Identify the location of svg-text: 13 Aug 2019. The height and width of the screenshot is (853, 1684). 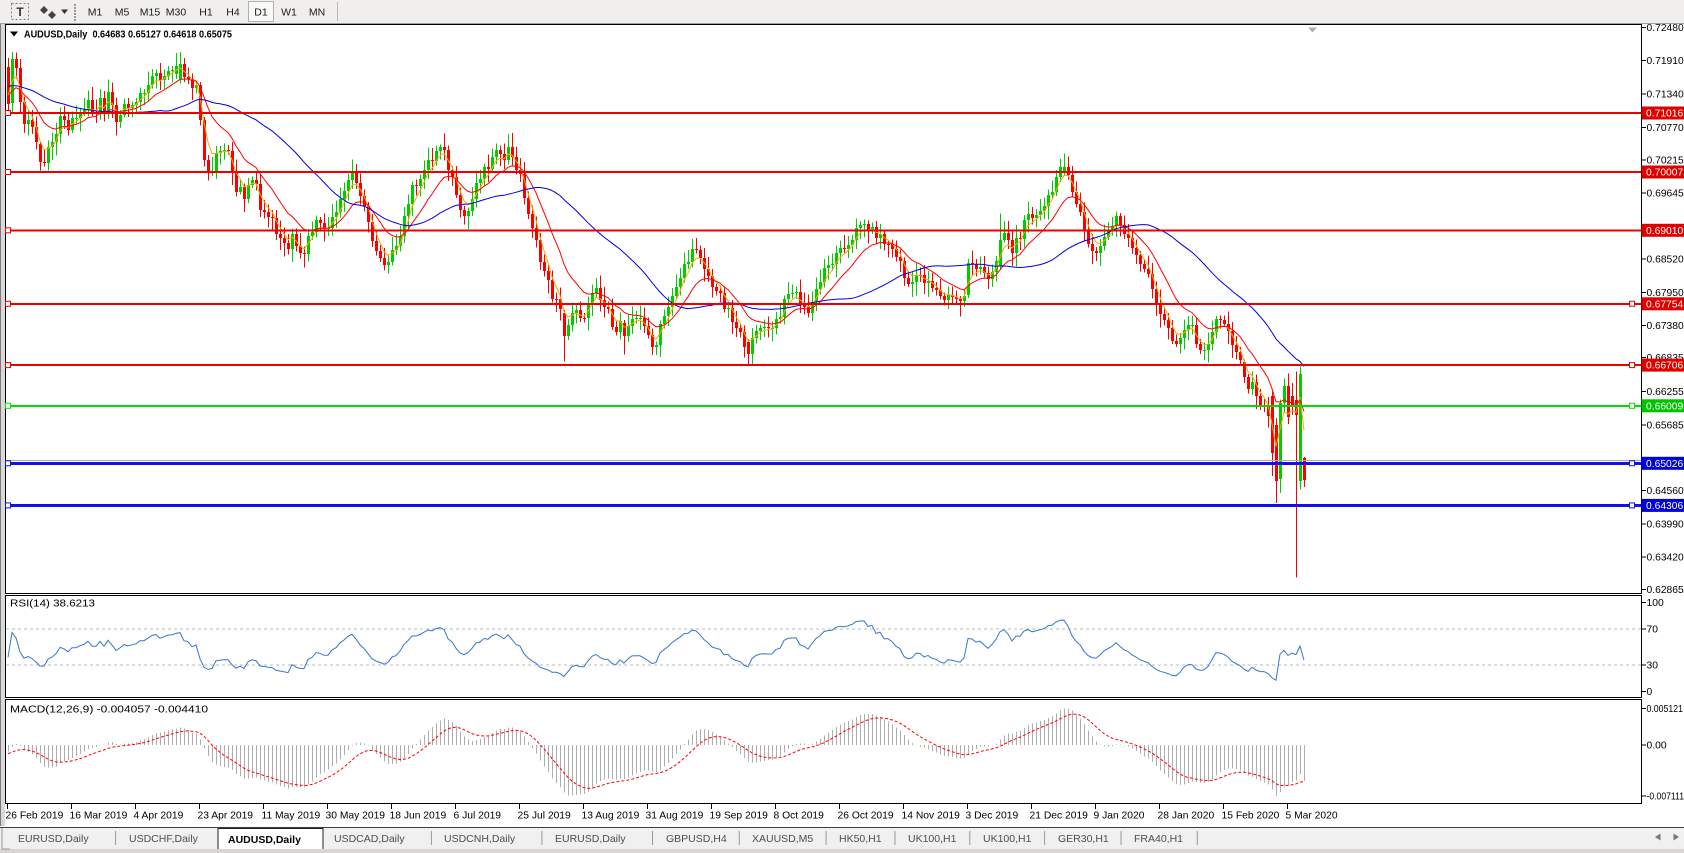
(611, 816).